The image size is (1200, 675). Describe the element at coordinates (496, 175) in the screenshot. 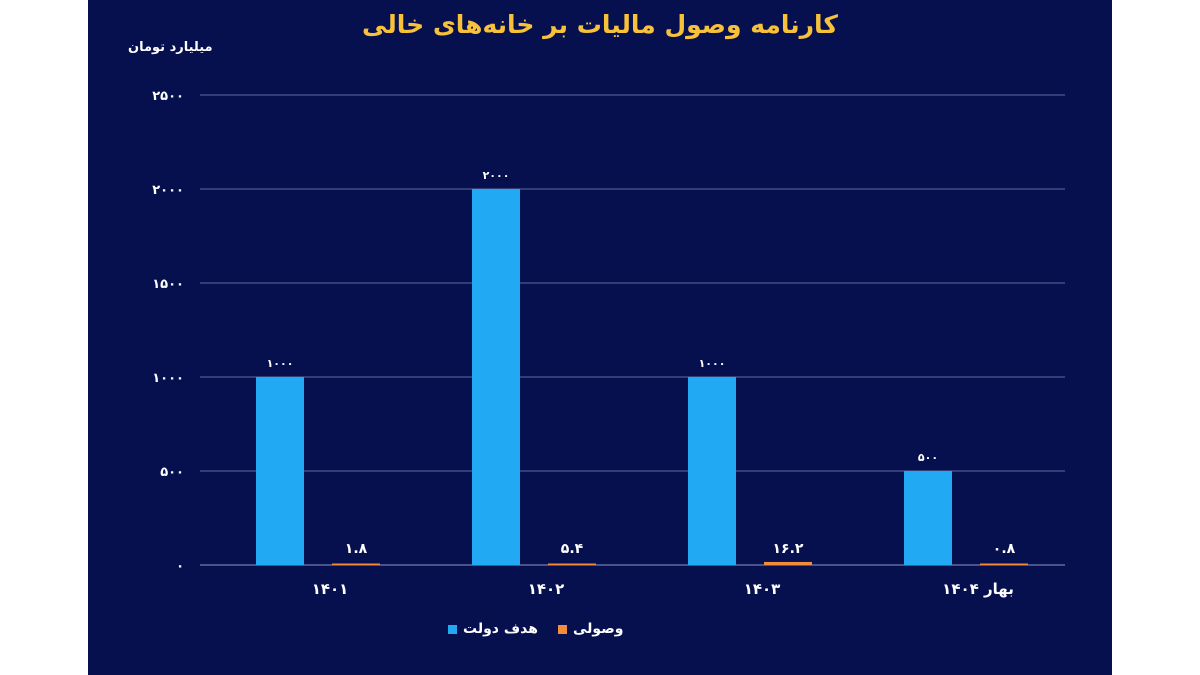

I see `data-label-target: ۲۰۰۰` at that location.